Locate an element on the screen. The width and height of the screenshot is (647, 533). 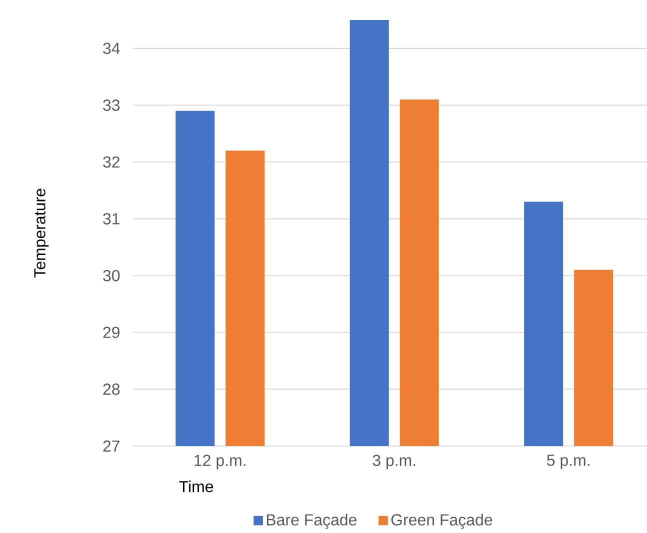
y-tick-label: 29 is located at coordinates (111, 332).